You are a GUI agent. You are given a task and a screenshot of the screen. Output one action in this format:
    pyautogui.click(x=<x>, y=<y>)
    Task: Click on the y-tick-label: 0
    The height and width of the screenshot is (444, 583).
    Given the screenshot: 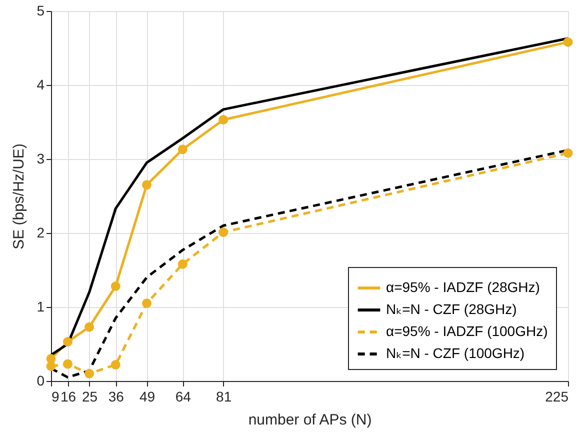 What is the action you would take?
    pyautogui.click(x=40, y=380)
    